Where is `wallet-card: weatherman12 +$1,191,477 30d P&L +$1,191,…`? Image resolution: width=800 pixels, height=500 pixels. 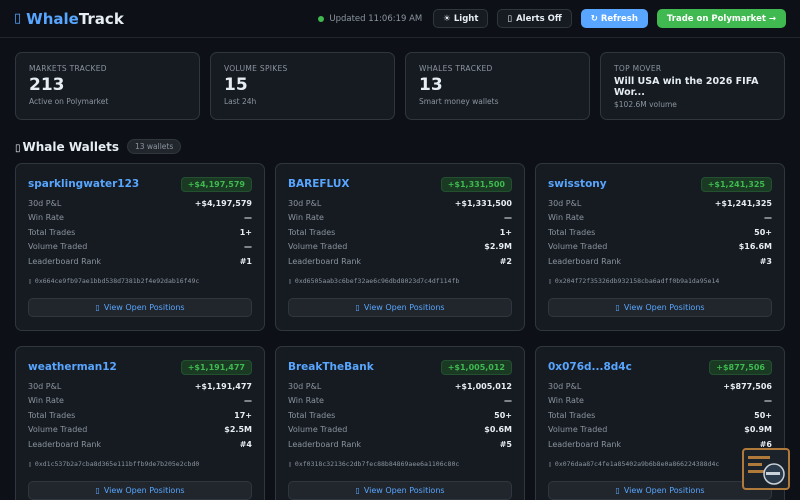 wallet-card: weatherman12 +$1,191,477 30d P&L +$1,191,… is located at coordinates (140, 423).